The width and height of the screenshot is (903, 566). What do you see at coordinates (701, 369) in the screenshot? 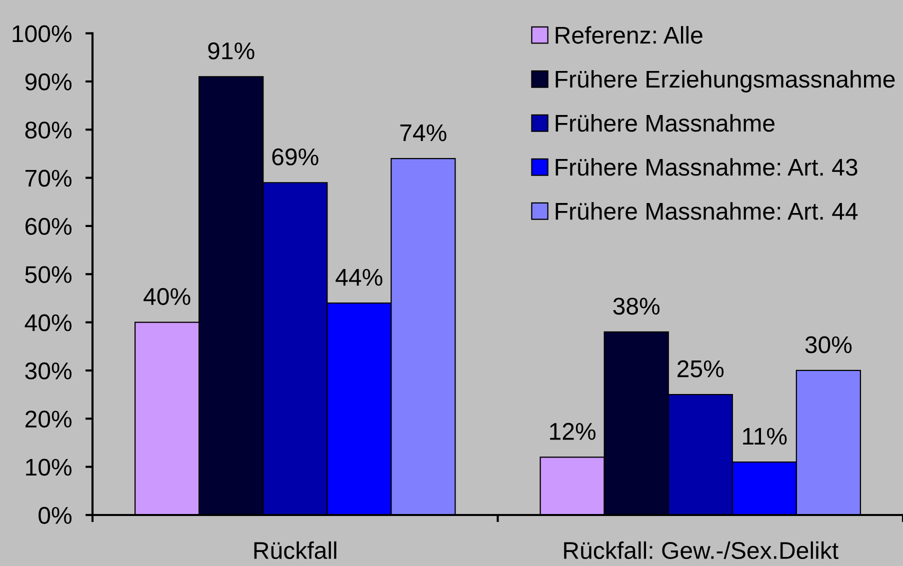
I see `data-label: 25%` at bounding box center [701, 369].